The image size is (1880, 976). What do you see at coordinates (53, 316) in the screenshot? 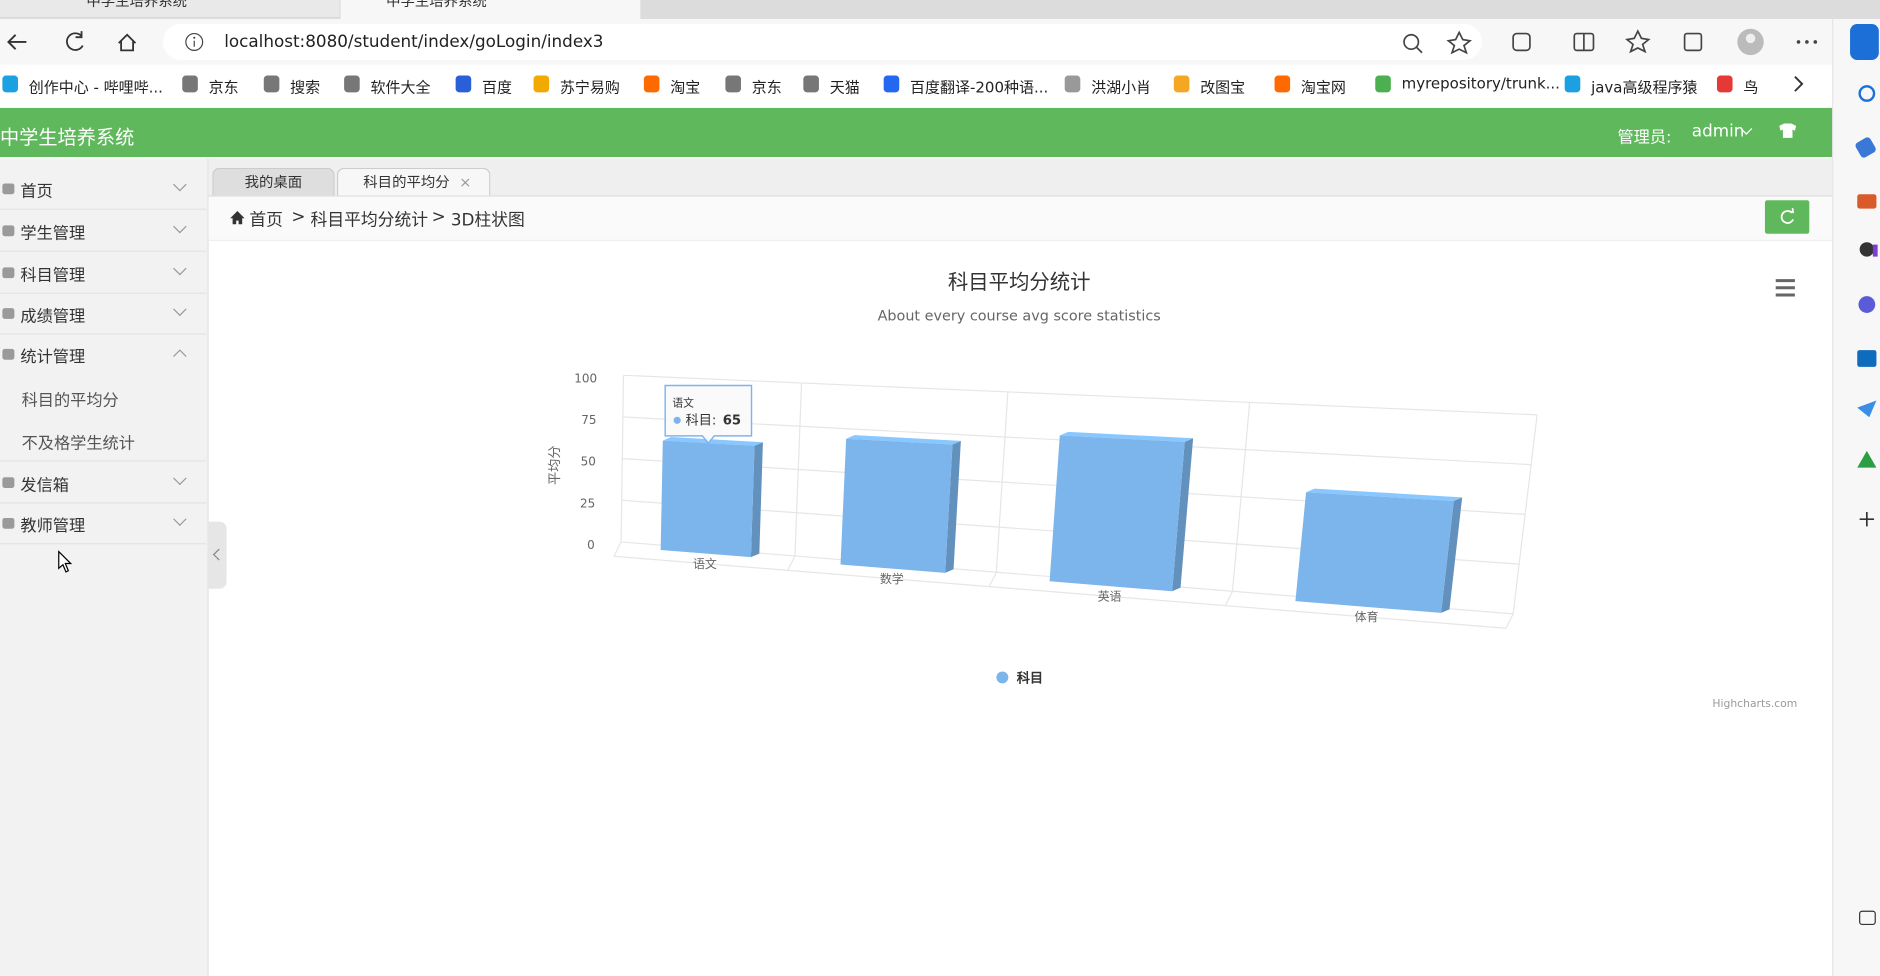
I see `menu-label: 成绩管理` at bounding box center [53, 316].